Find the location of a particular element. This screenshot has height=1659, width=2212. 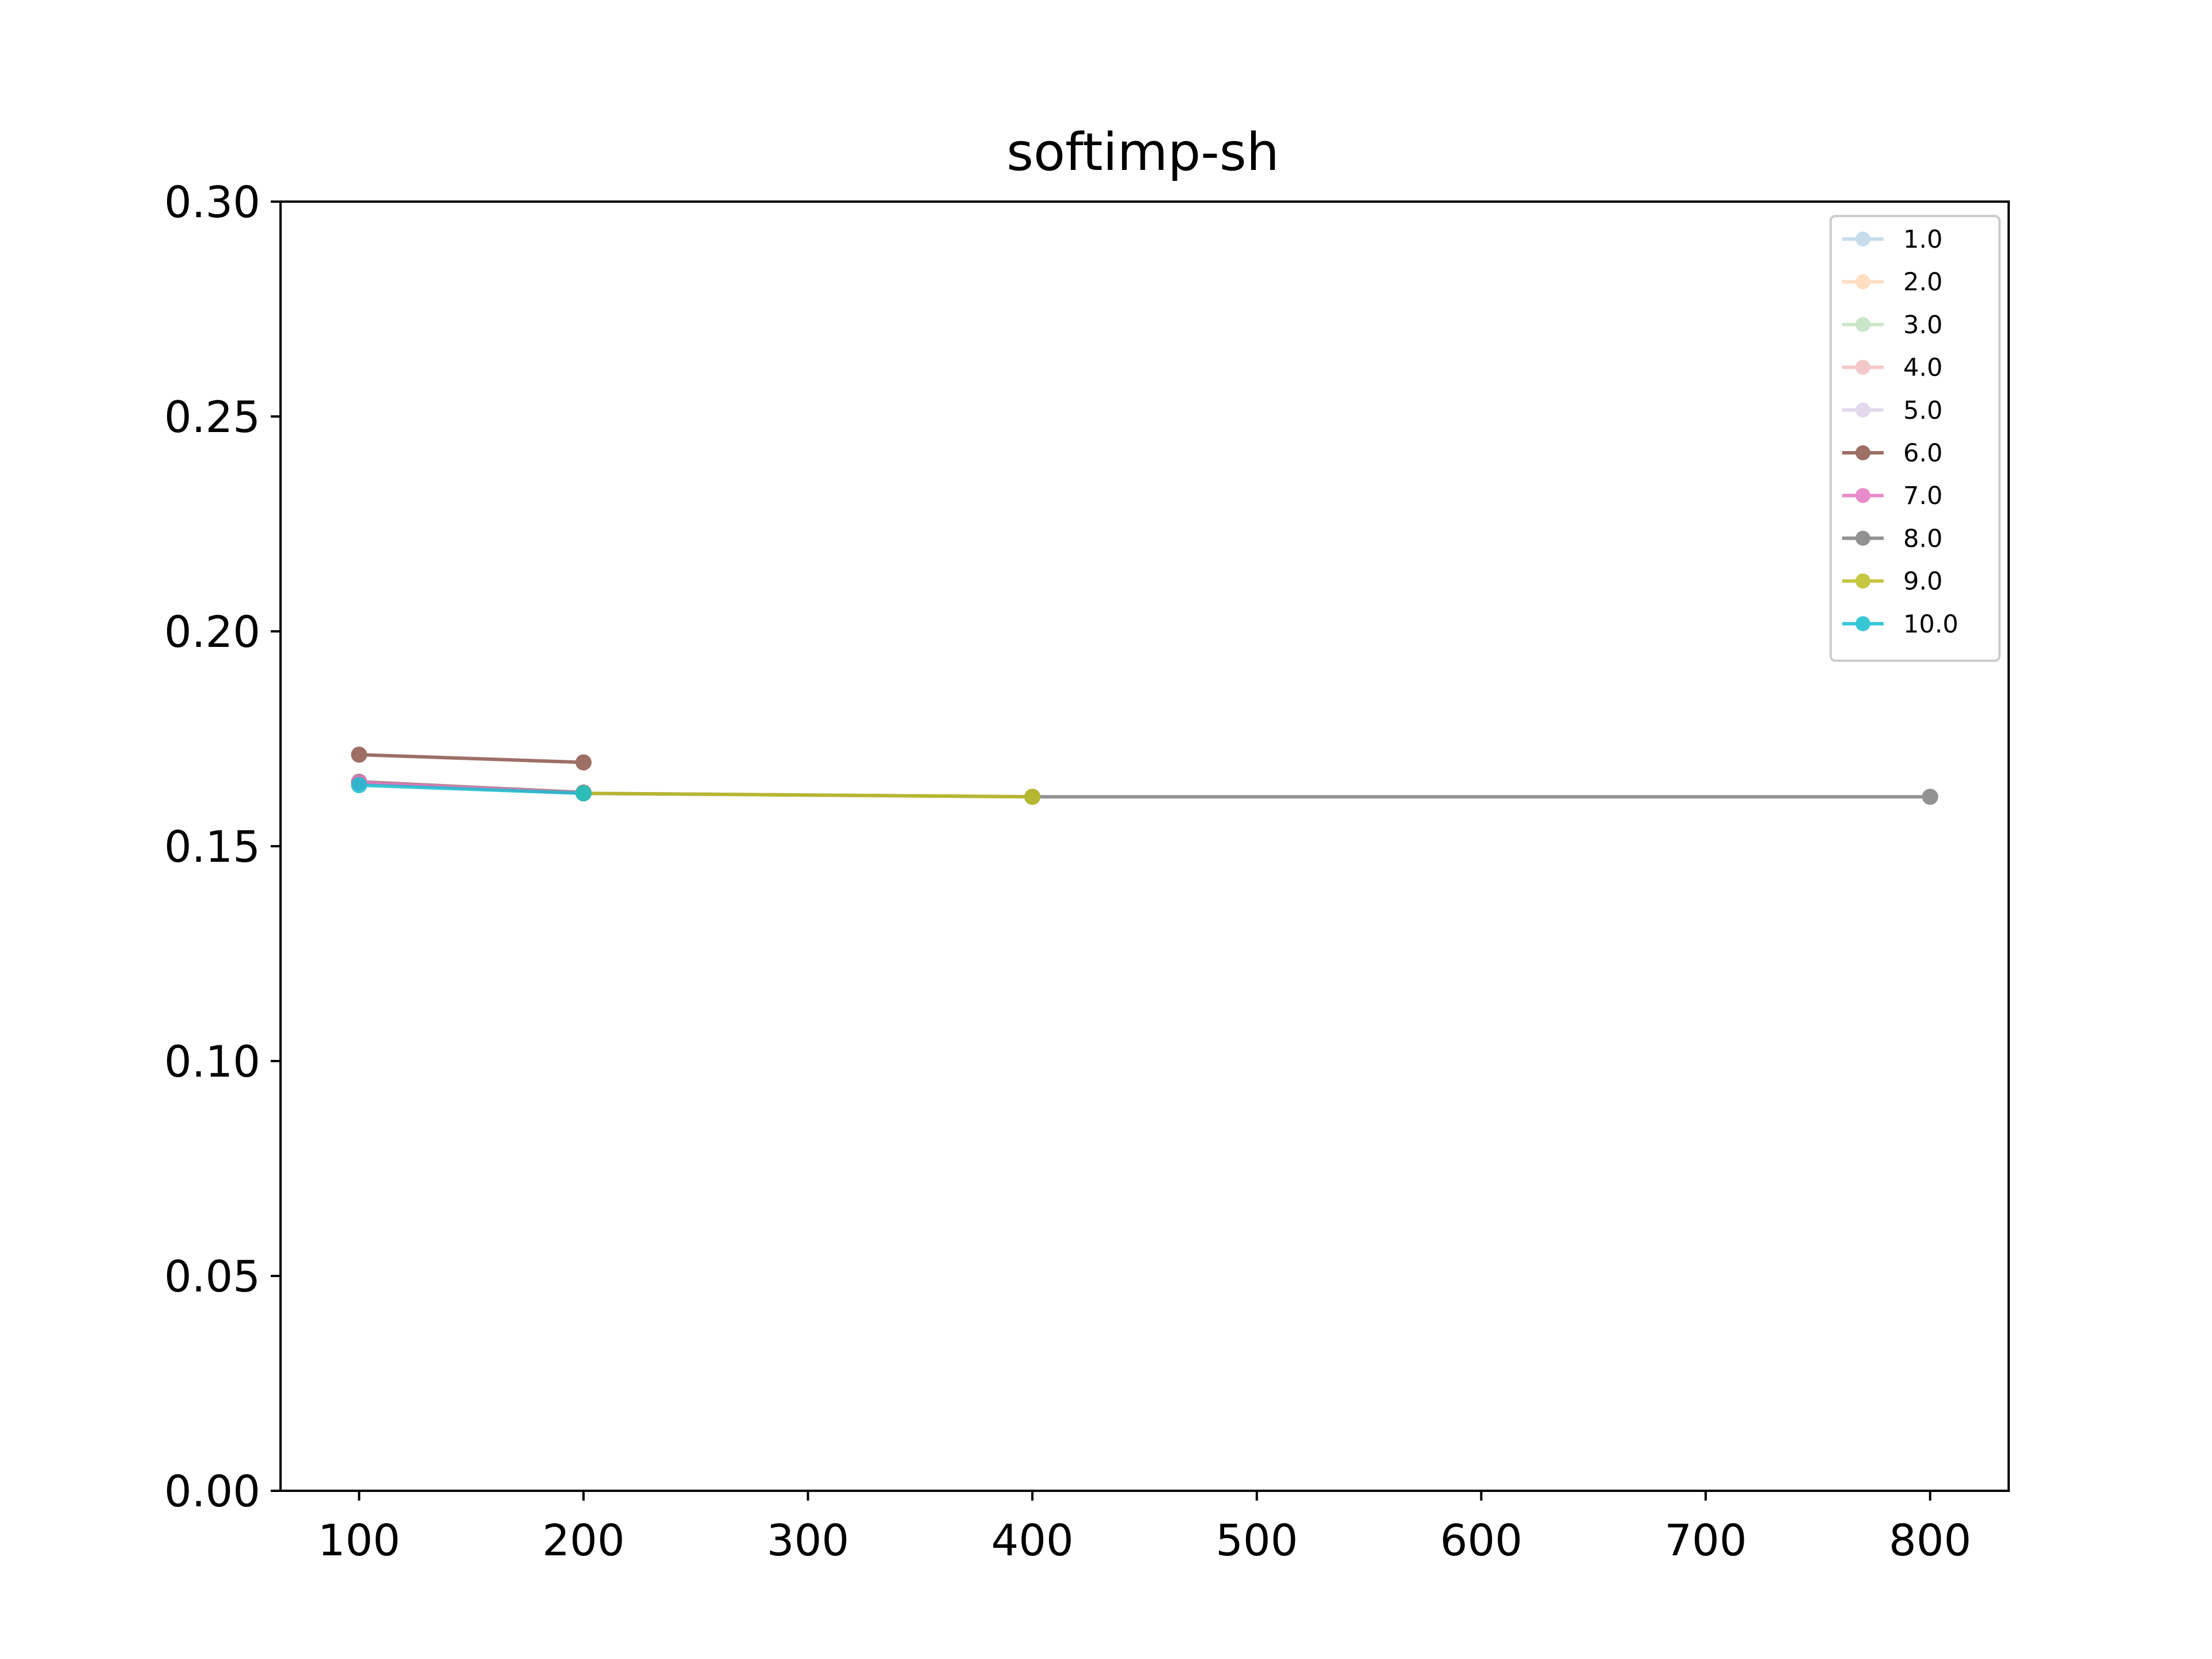

data-point-10.0-0 is located at coordinates (359, 785).